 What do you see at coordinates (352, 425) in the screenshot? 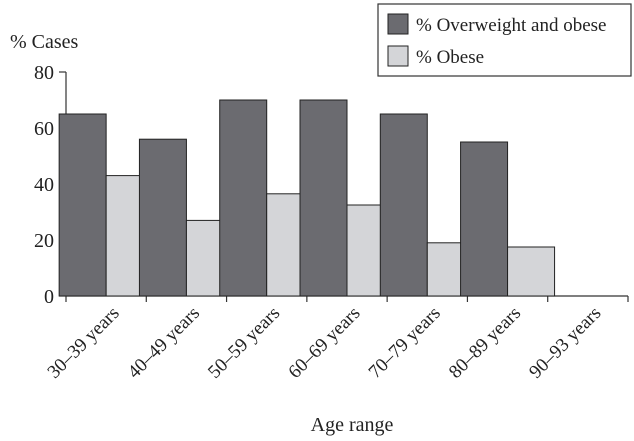
I see `x-axis-title: Age range` at bounding box center [352, 425].